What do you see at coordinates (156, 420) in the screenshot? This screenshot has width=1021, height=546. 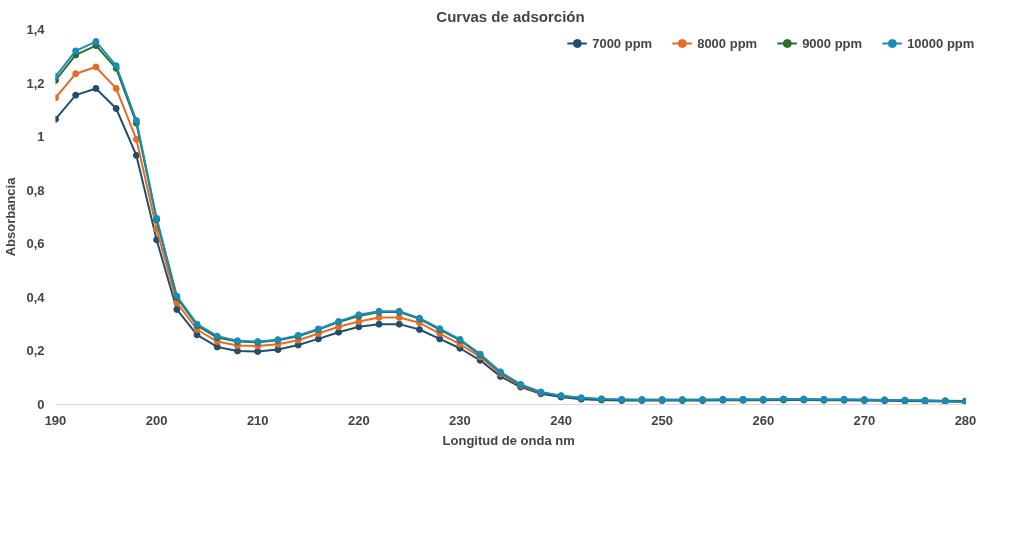 I see `x-tick-label: 200` at bounding box center [156, 420].